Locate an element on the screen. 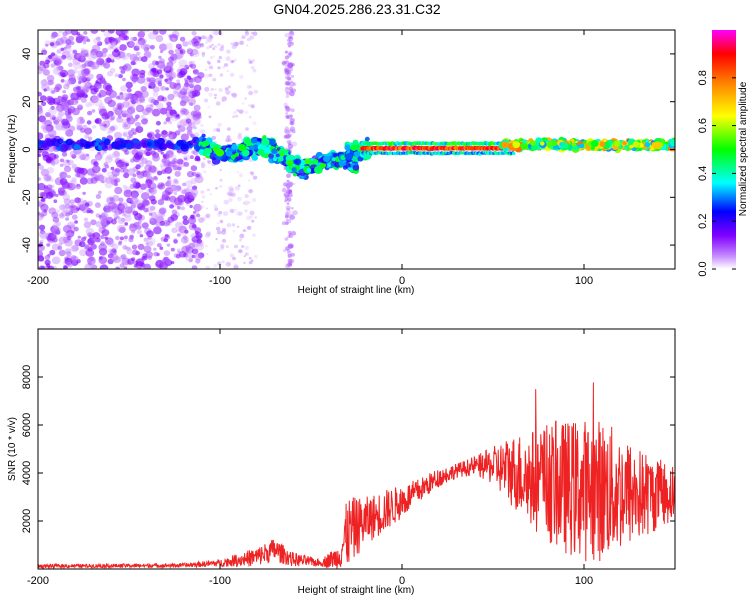 The image size is (750, 600). colorbar-tick-label: 0.2 is located at coordinates (703, 221).